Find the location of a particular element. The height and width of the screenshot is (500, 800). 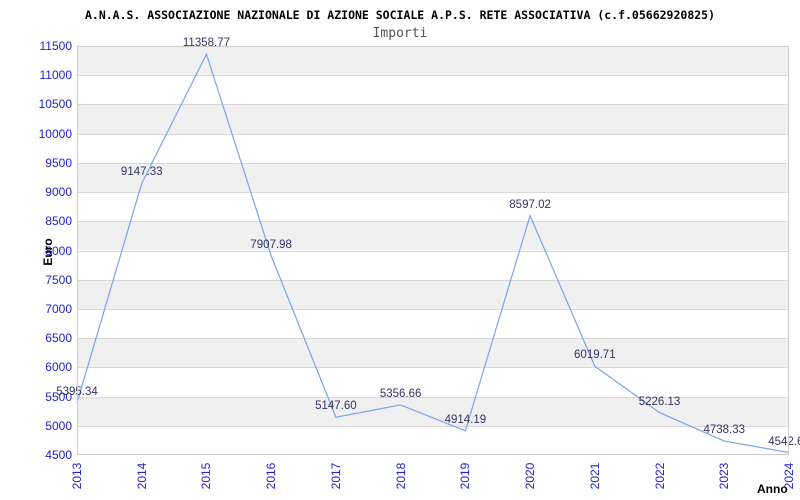

y-tick-label: 9500 is located at coordinates (58, 162).